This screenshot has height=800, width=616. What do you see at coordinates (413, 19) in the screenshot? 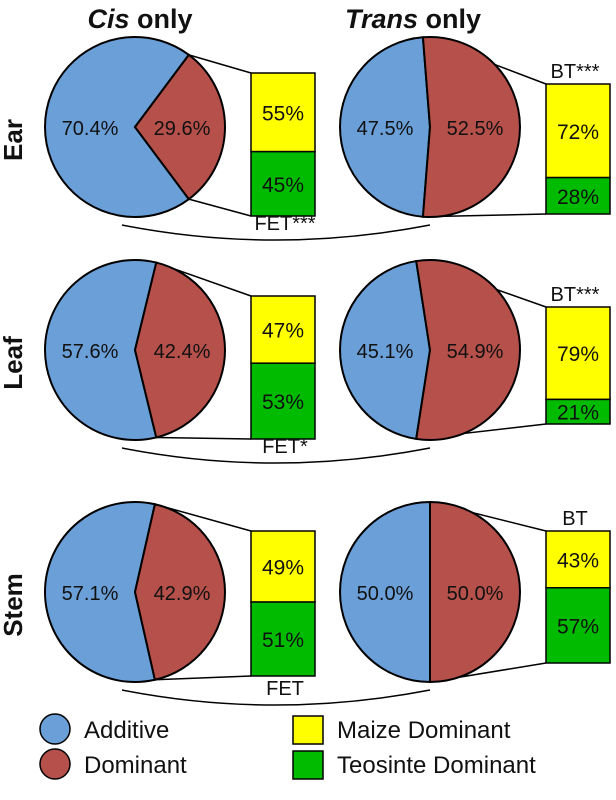
I see `column-title-trans: Trans only` at bounding box center [413, 19].